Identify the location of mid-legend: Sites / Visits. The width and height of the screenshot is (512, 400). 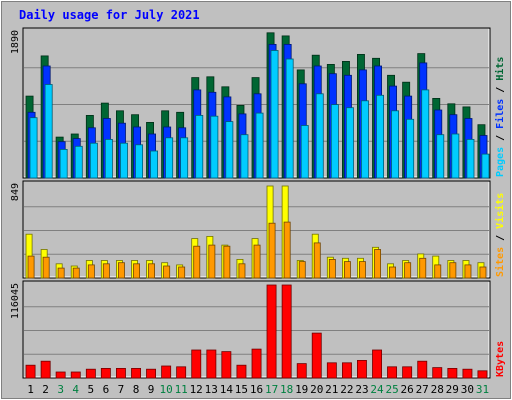
(500, 235).